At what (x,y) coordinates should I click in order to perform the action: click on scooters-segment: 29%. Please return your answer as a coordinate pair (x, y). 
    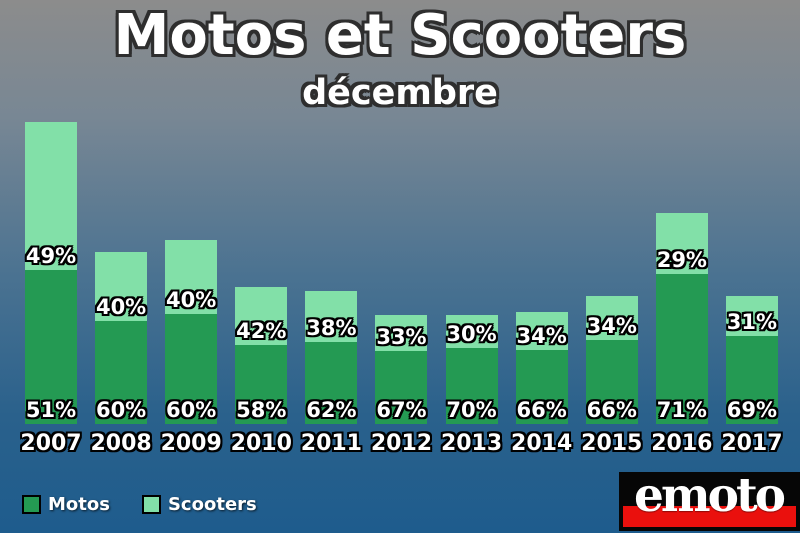
    Looking at the image, I should click on (681, 243).